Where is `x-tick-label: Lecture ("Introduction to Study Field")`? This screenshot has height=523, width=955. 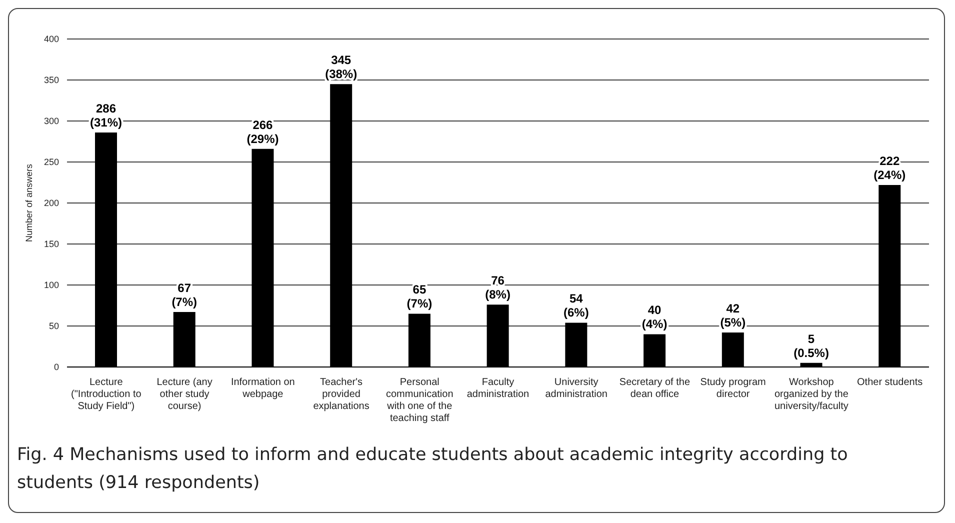 x-tick-label: Lecture ("Introduction to Study Field") is located at coordinates (106, 394).